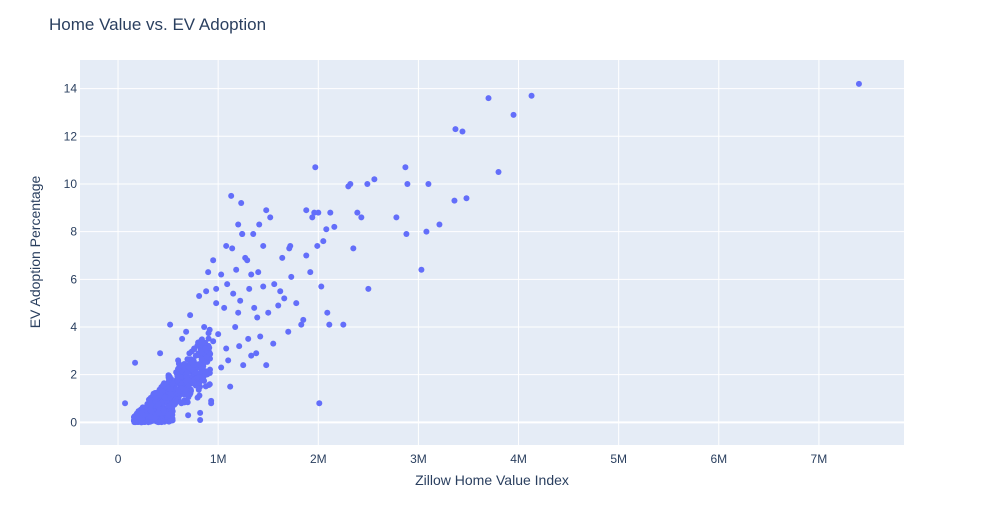 The width and height of the screenshot is (984, 525). I want to click on x-tick-label: 2M, so click(318, 459).